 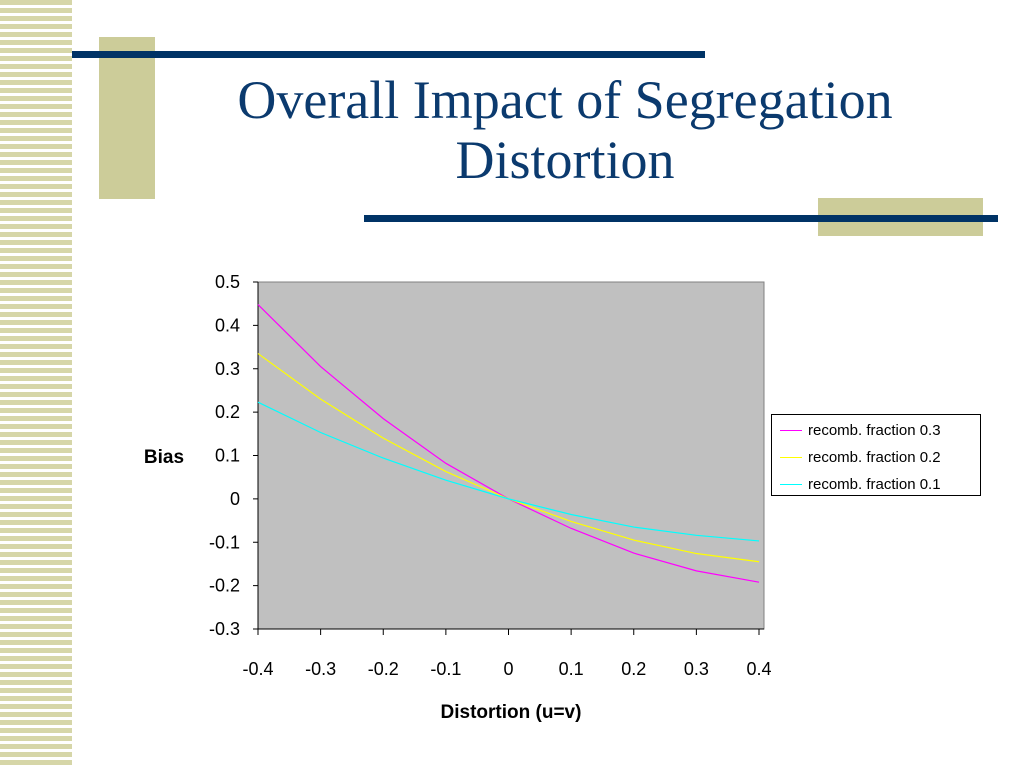 What do you see at coordinates (571, 669) in the screenshot?
I see `x-tick-label: 0.1` at bounding box center [571, 669].